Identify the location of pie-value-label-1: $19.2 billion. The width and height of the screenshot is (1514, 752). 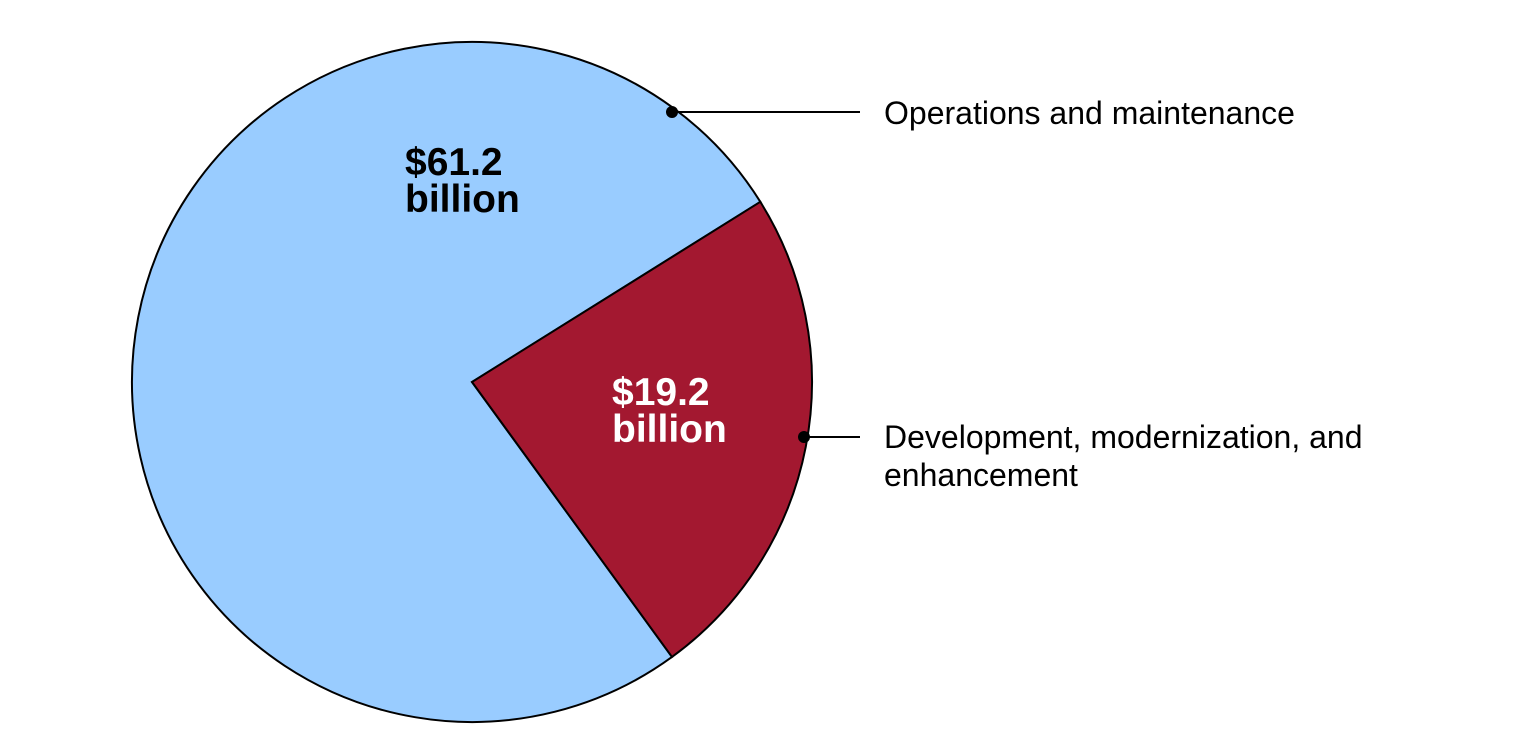
(669, 411).